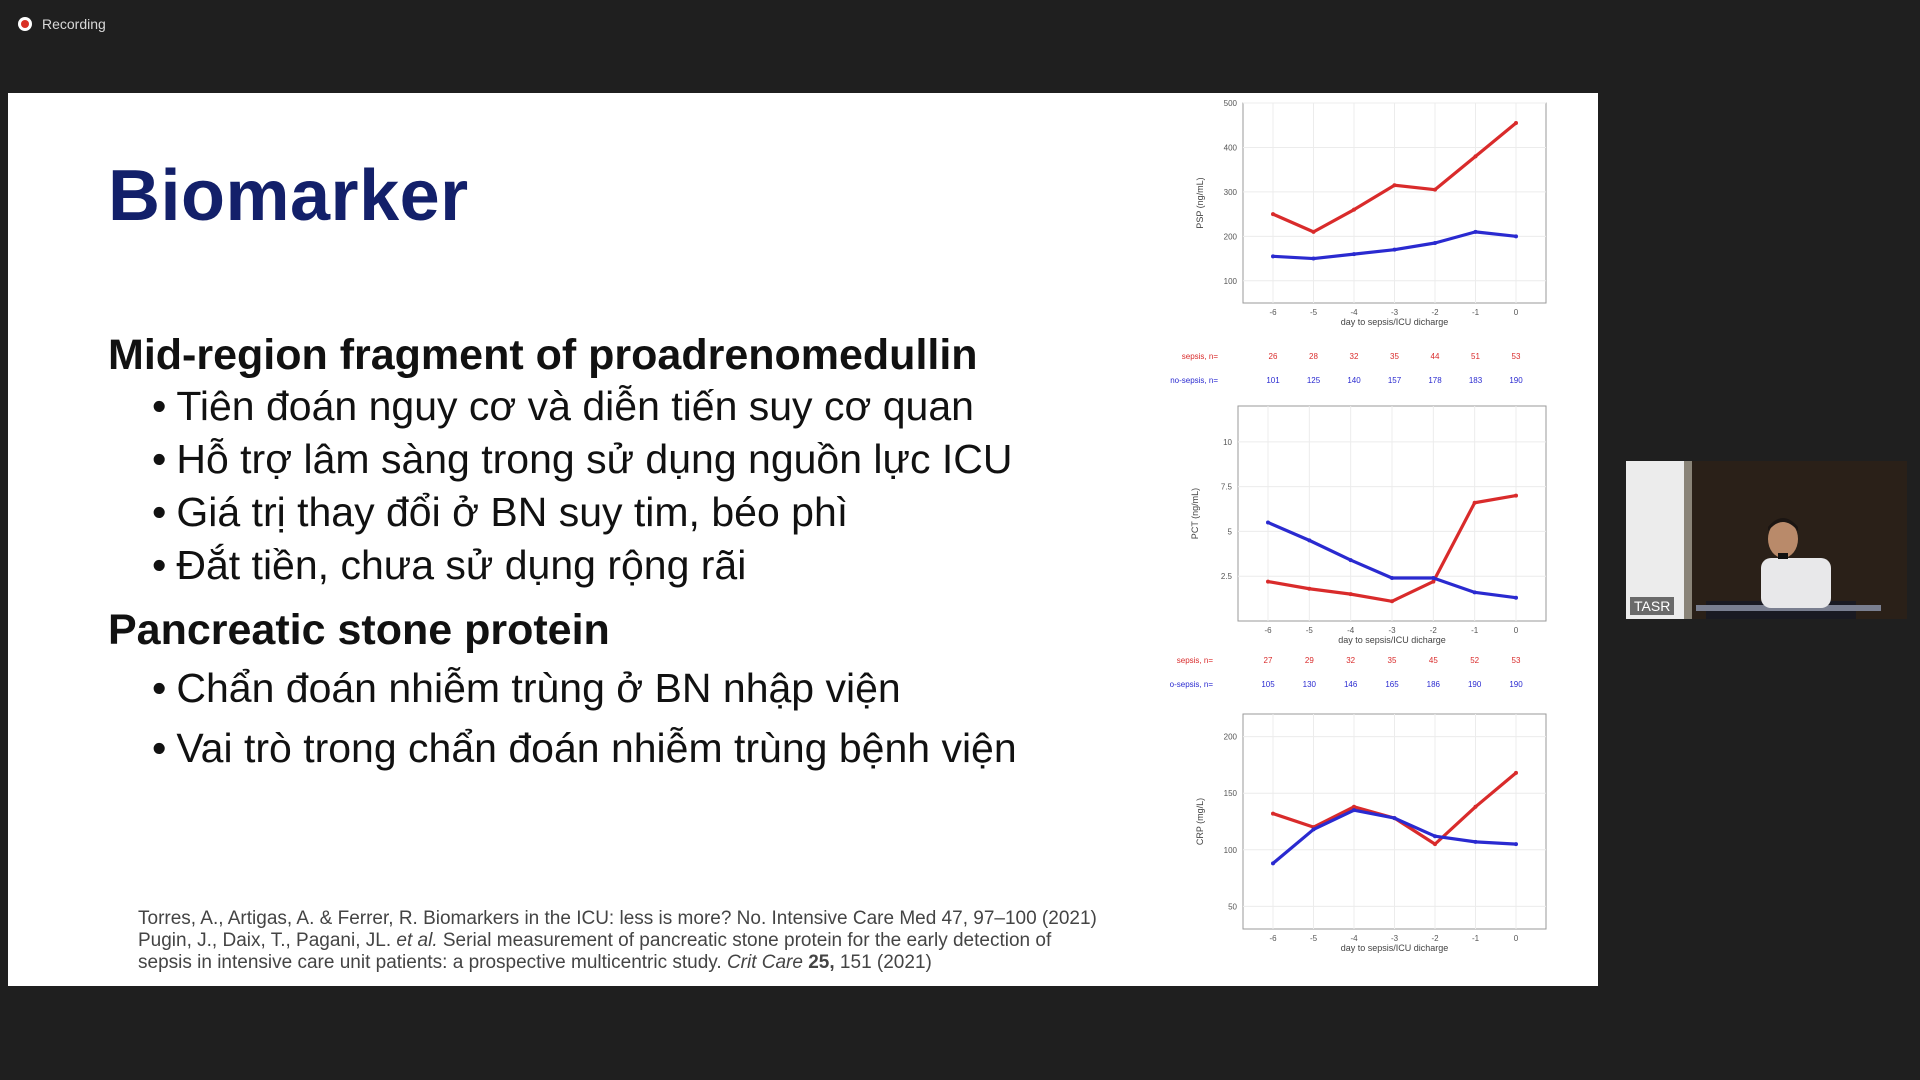 Image resolution: width=1920 pixels, height=1080 pixels. Describe the element at coordinates (1475, 356) in the screenshot. I see `count-value: 51` at that location.